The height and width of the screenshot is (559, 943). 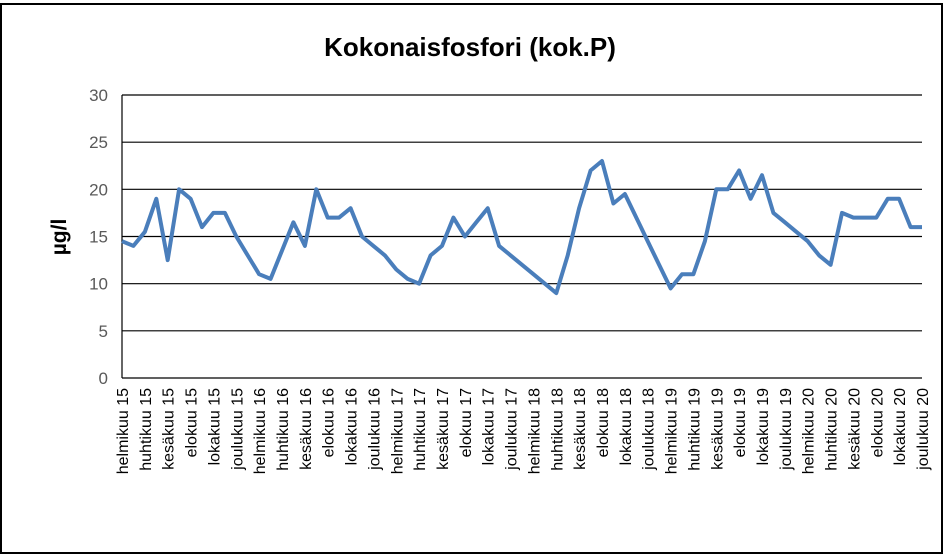 I want to click on y-tick-label: 25, so click(x=98, y=142).